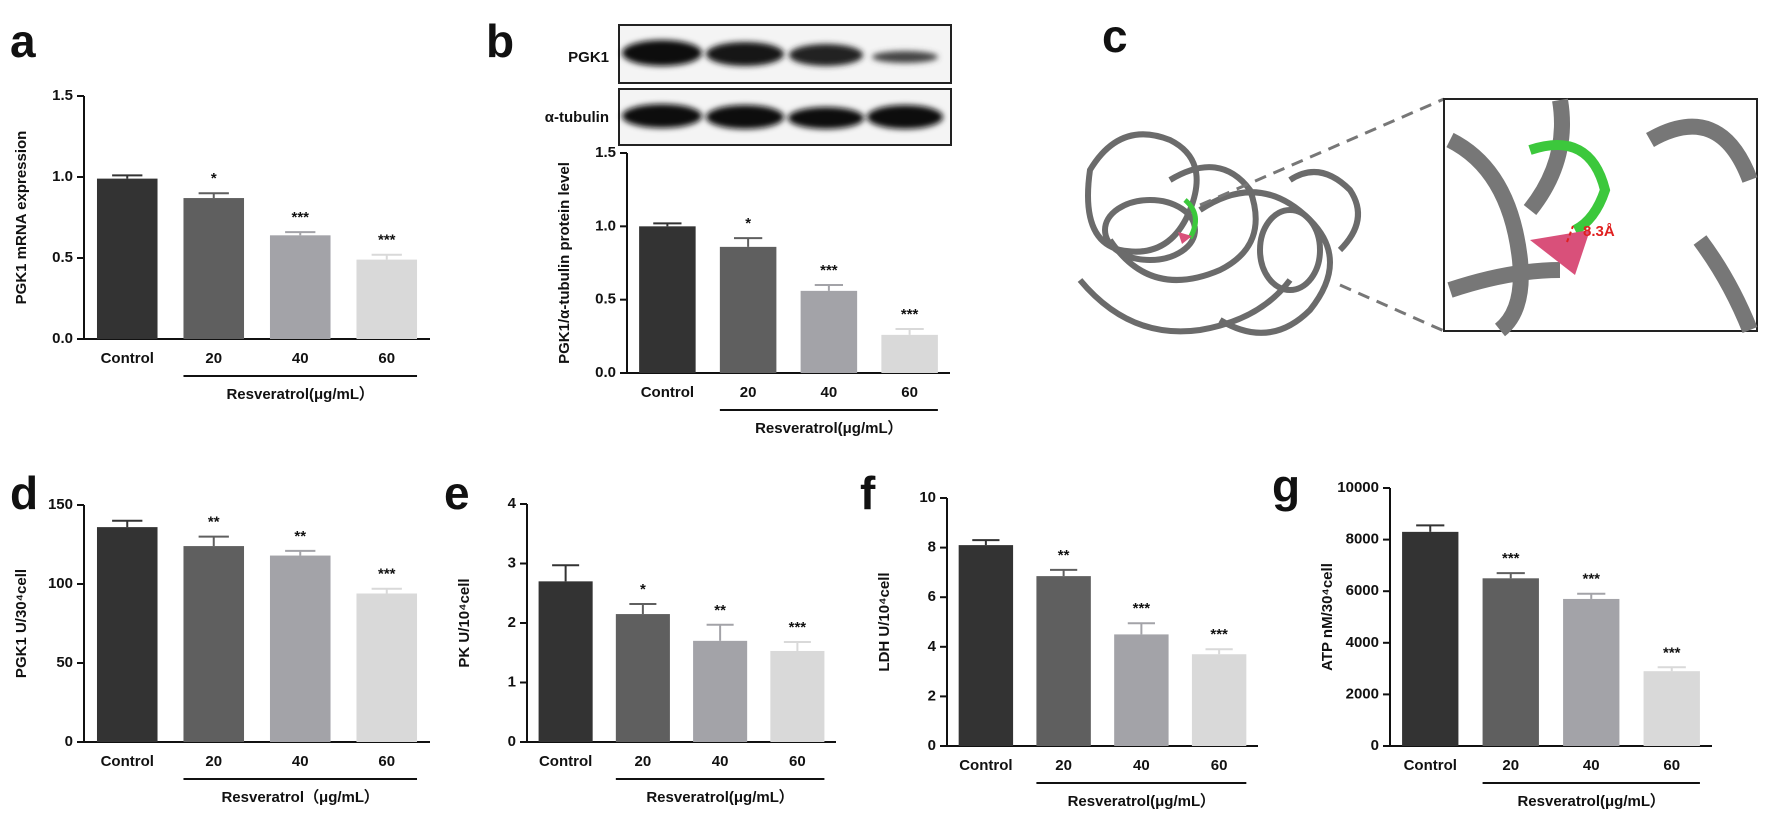  I want to click on y-tick-label: 1.0, so click(62, 176).